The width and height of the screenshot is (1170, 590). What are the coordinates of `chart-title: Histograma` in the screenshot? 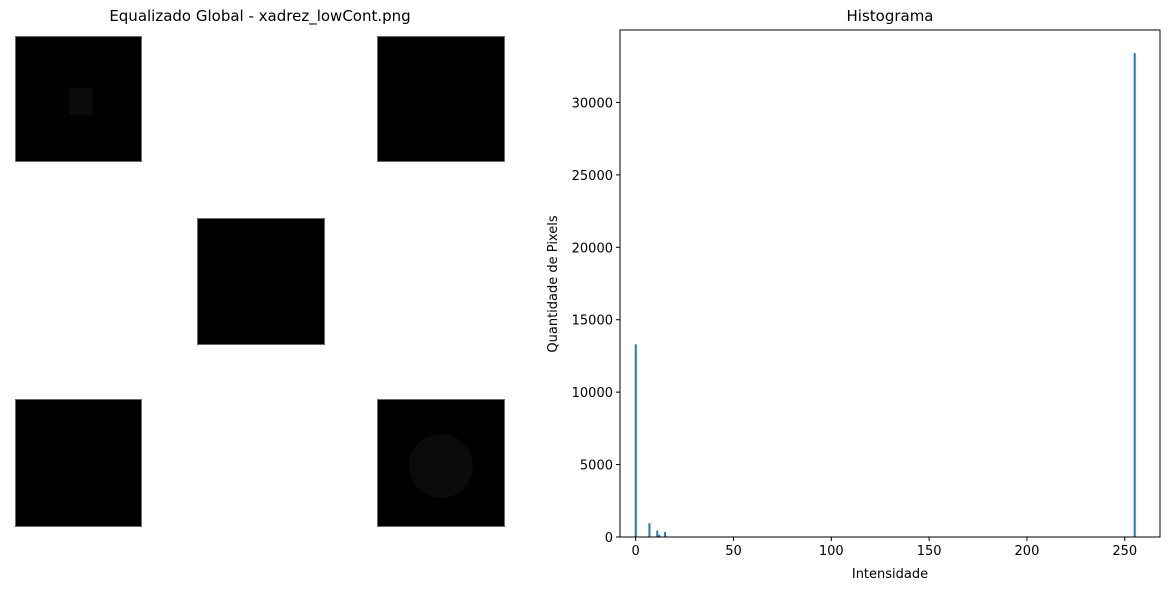 It's located at (890, 16).